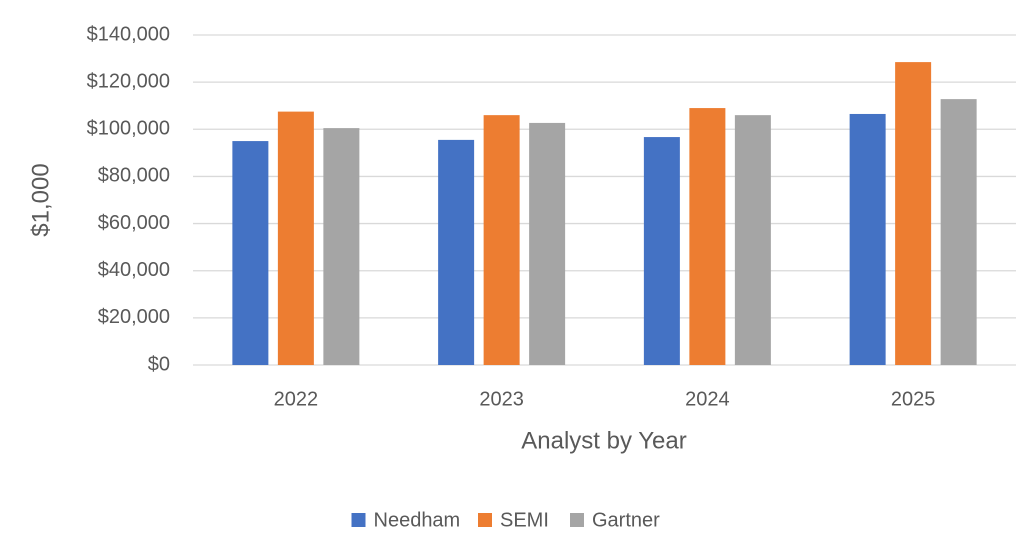 This screenshot has width=1024, height=550. I want to click on x-tick-label: 2022, so click(296, 399).